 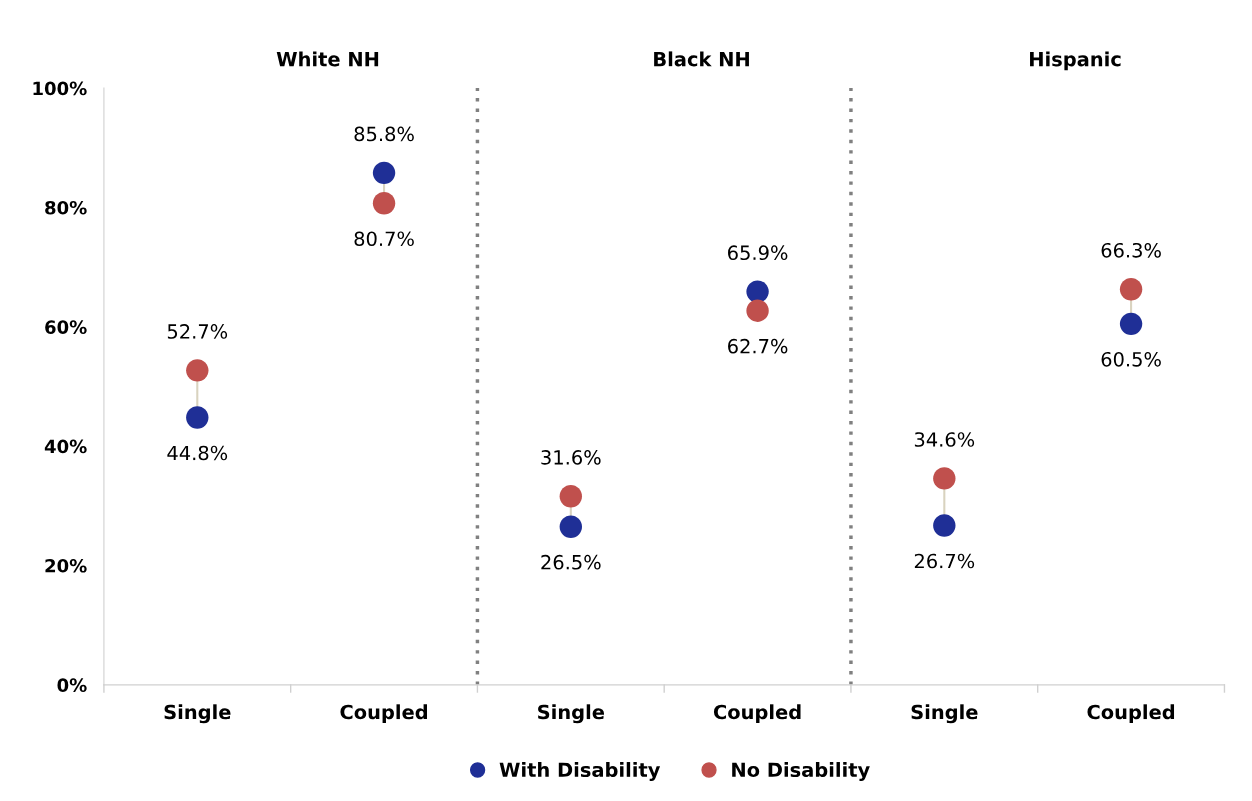 What do you see at coordinates (701, 59) in the screenshot?
I see `text: Black NH` at bounding box center [701, 59].